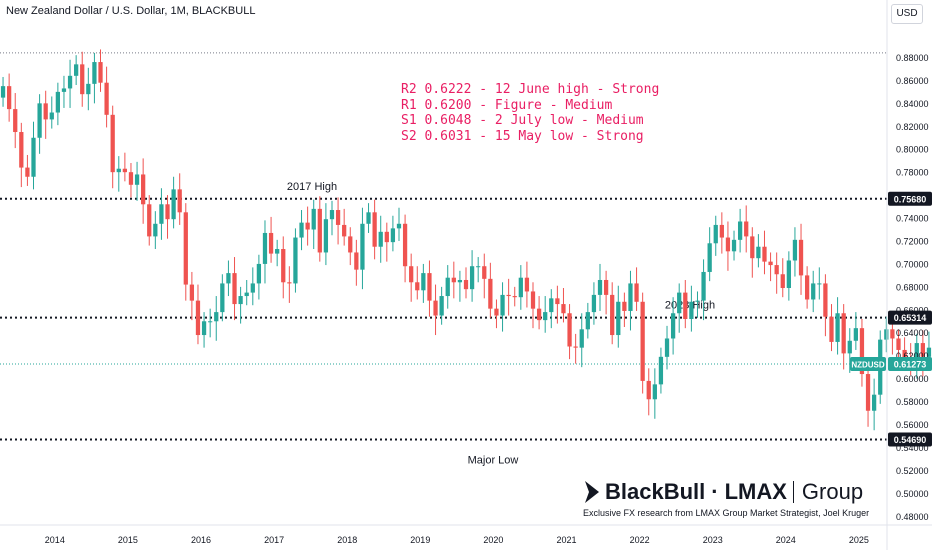  I want to click on y-tick-label: 0.58000, so click(912, 402).